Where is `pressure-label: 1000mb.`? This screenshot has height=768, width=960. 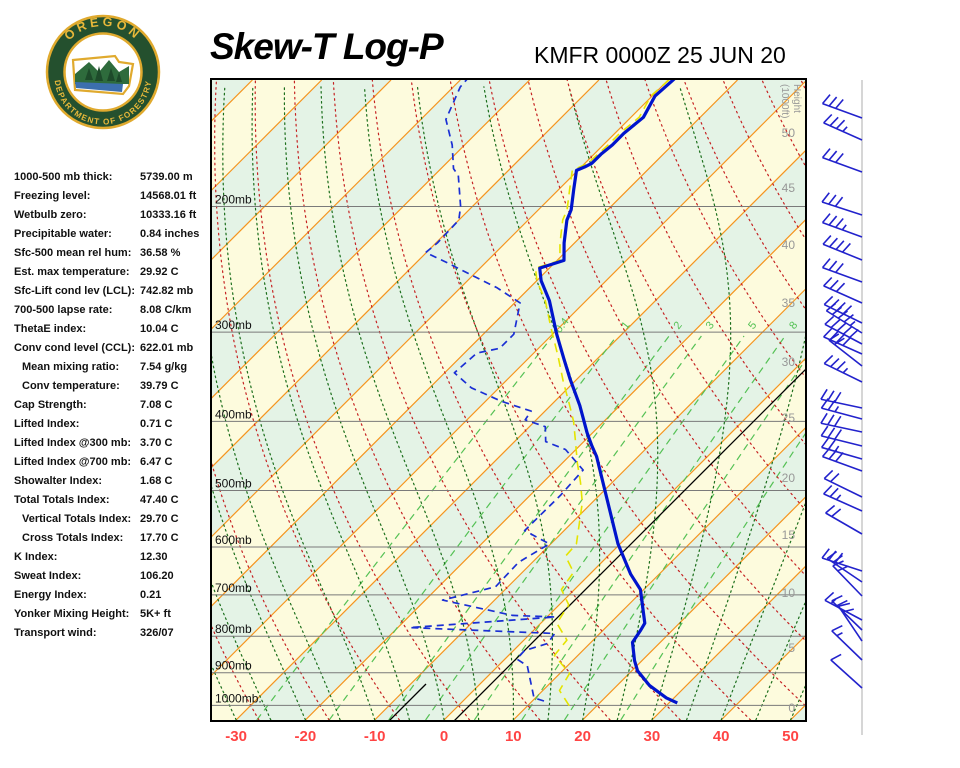 pressure-label: 1000mb. is located at coordinates (238, 698).